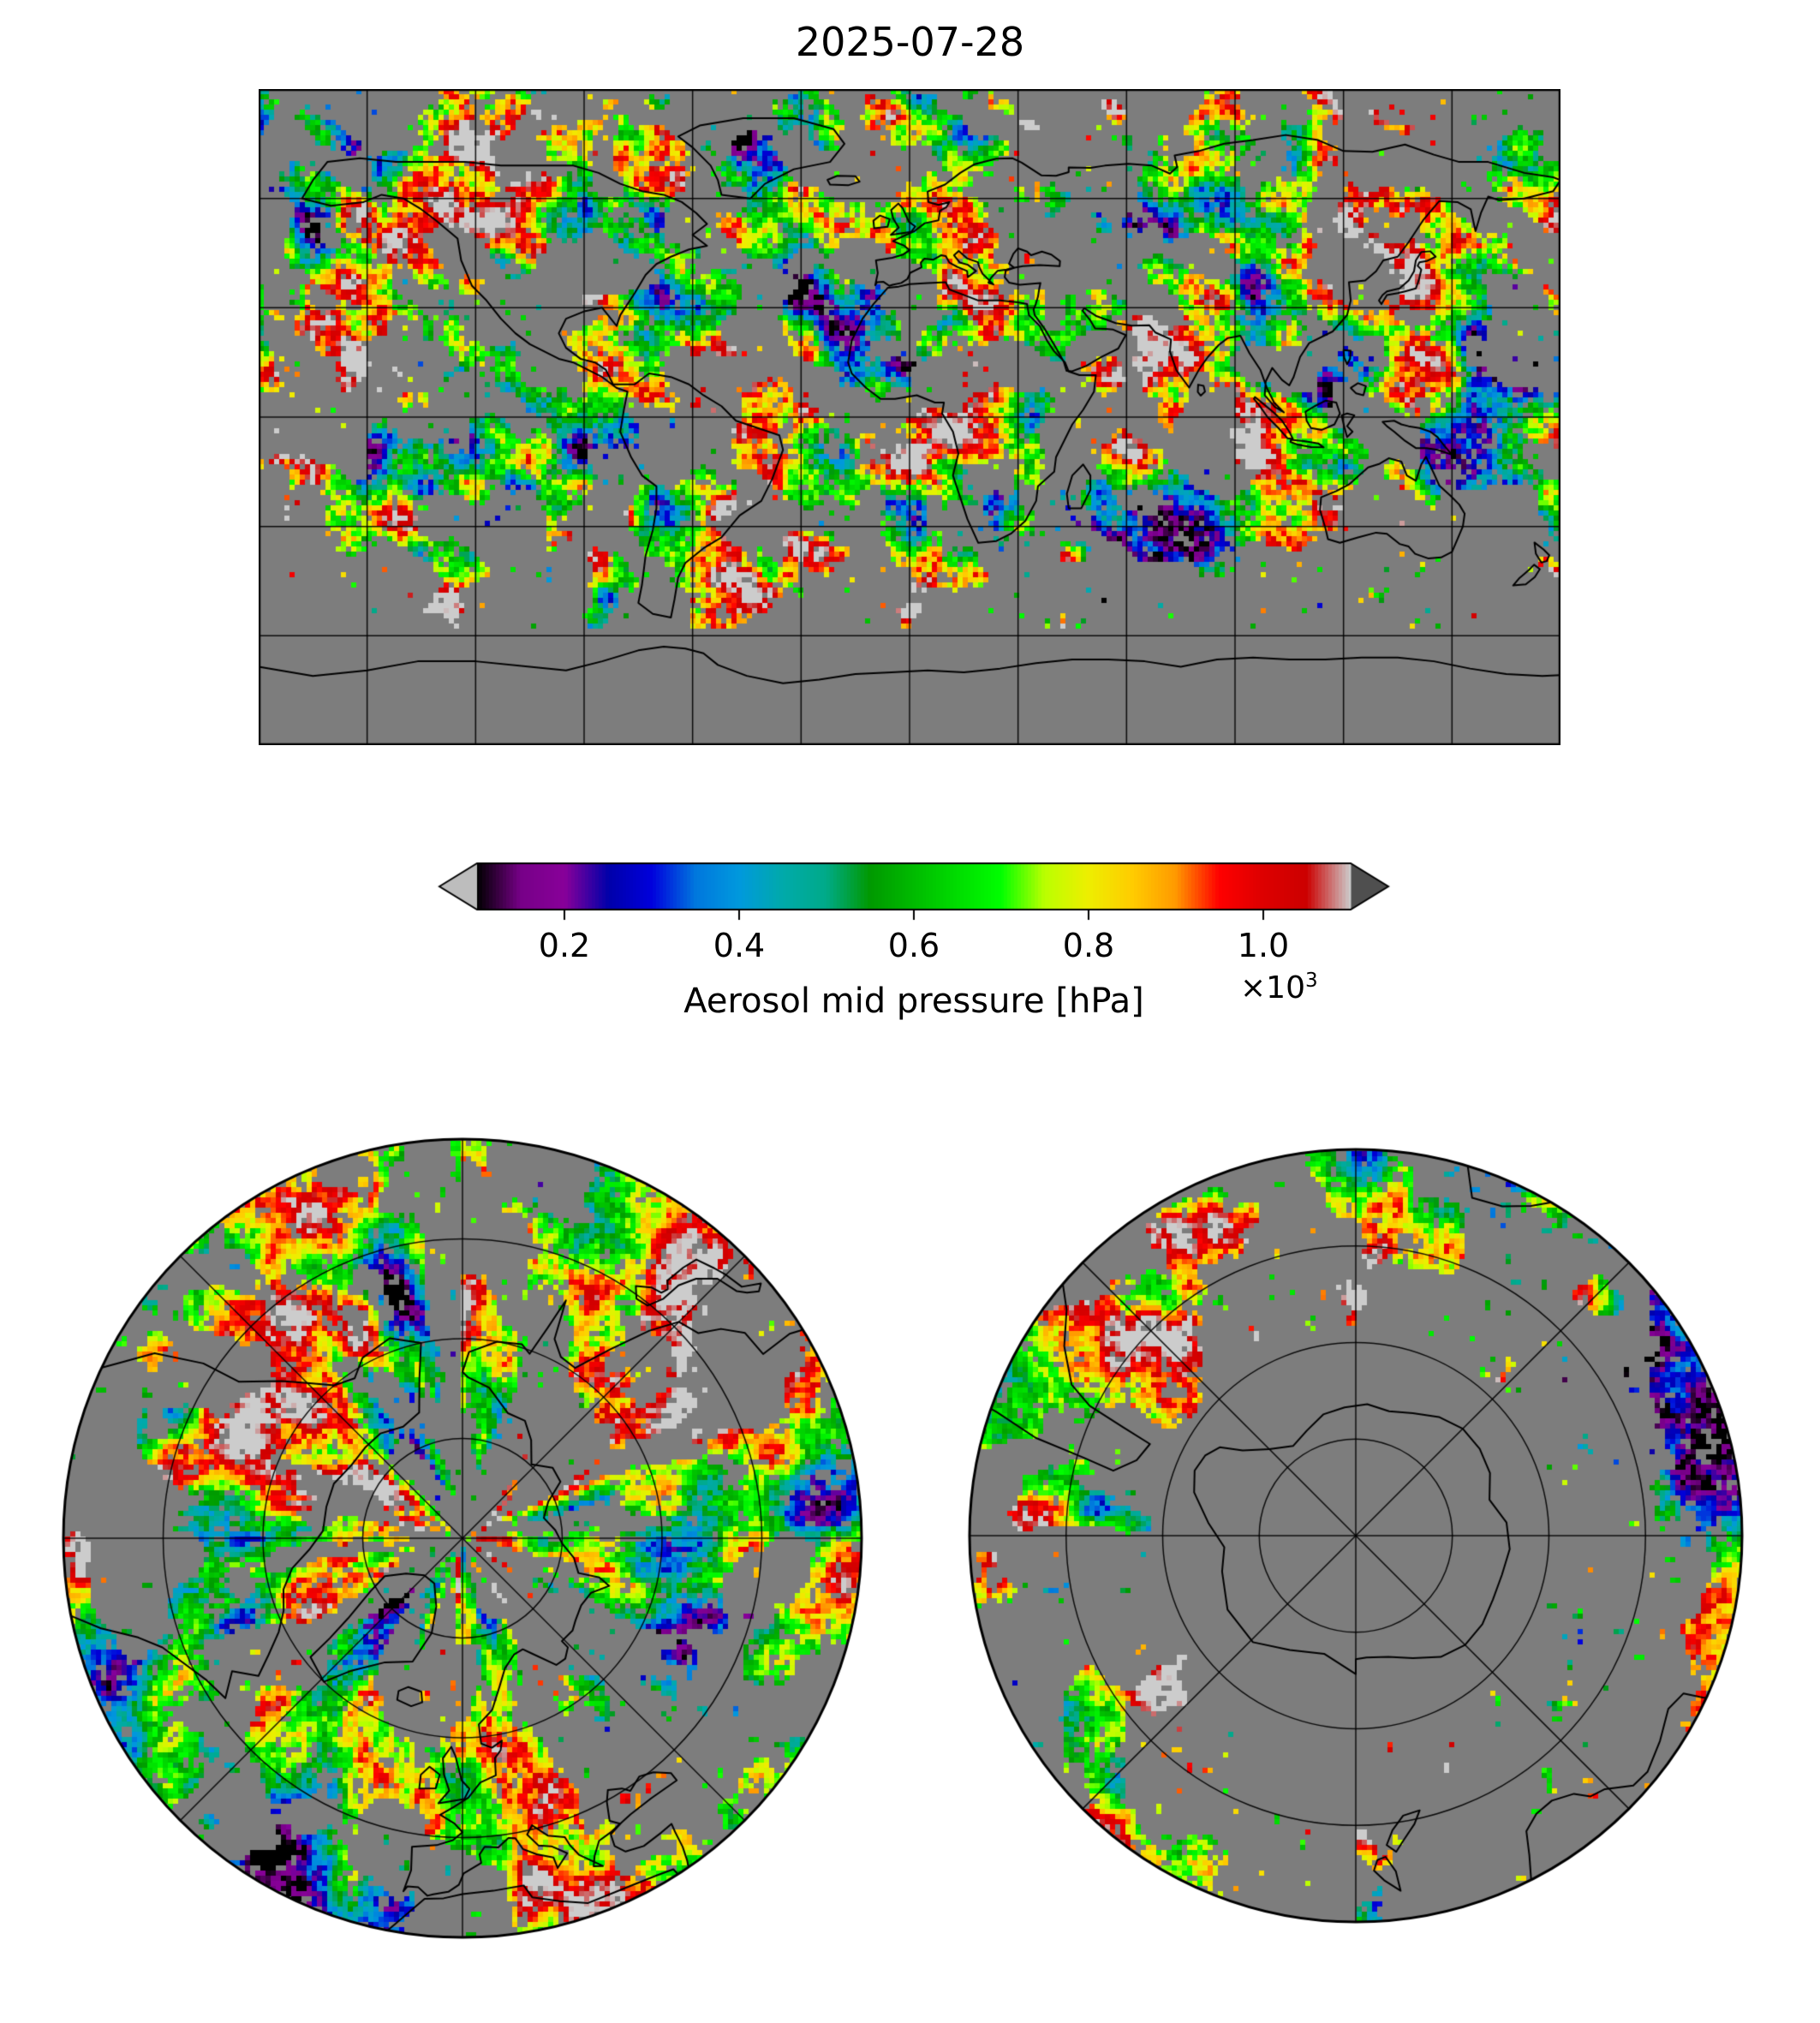  Describe the element at coordinates (1311, 981) in the screenshot. I see `colorbar-scale-exponent: 3` at that location.